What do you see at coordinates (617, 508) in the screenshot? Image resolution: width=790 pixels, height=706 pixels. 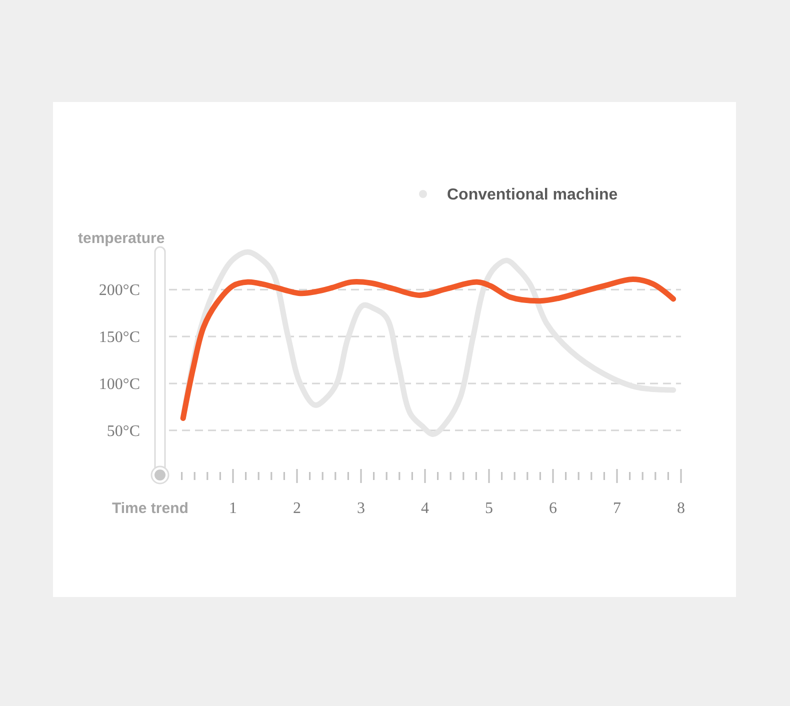 I see `x-tick-label: 7` at bounding box center [617, 508].